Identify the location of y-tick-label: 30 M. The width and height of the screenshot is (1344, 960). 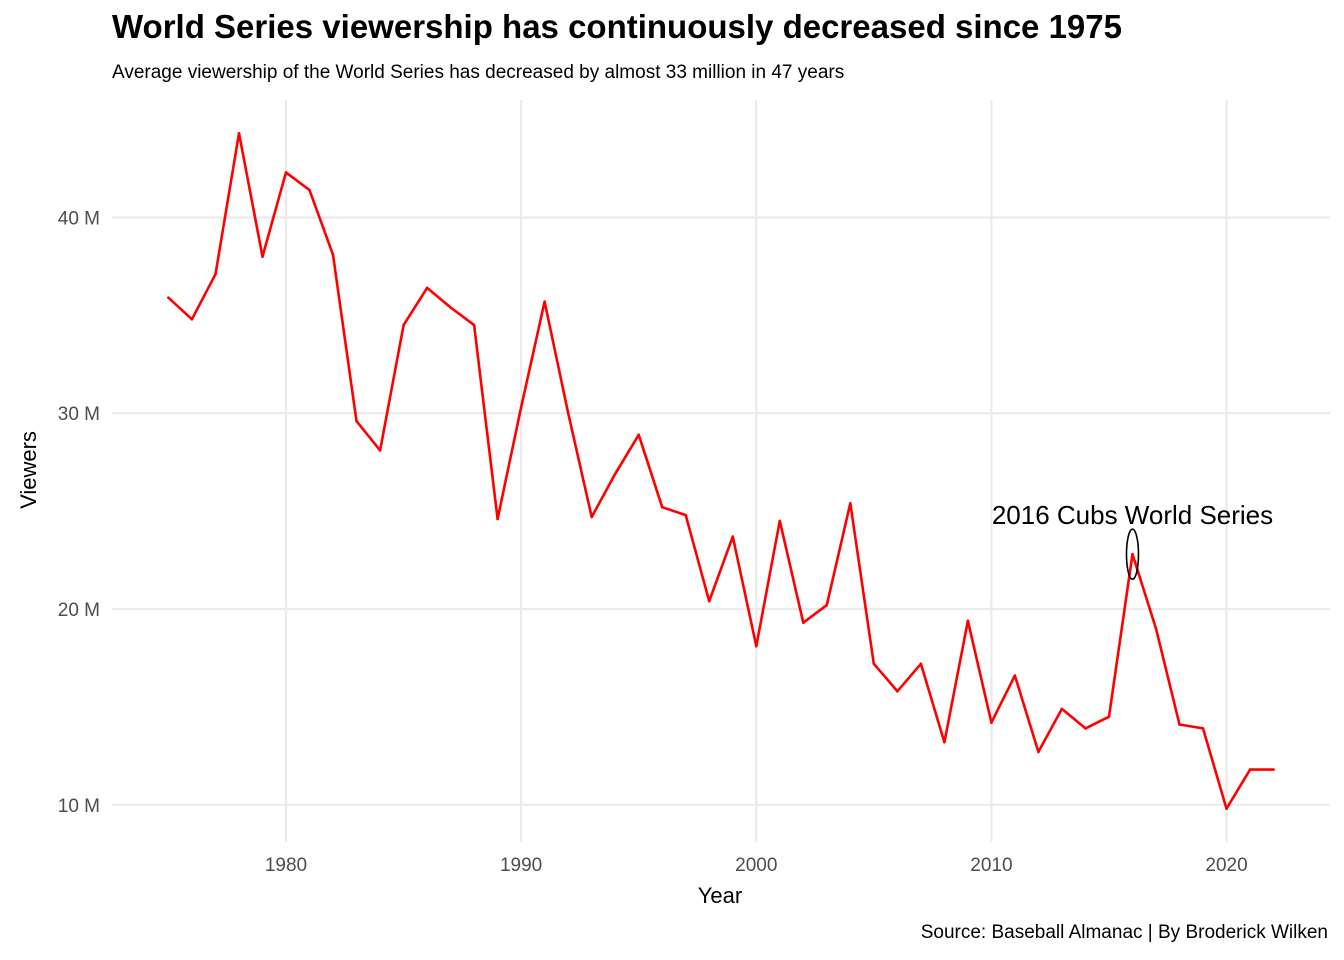
(79, 414).